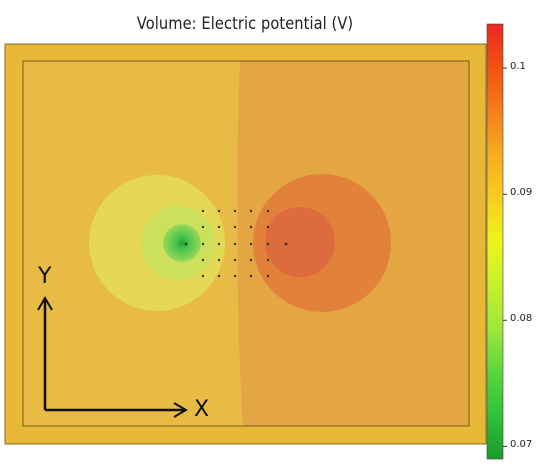  What do you see at coordinates (112, 357) in the screenshot?
I see `axes-triad` at bounding box center [112, 357].